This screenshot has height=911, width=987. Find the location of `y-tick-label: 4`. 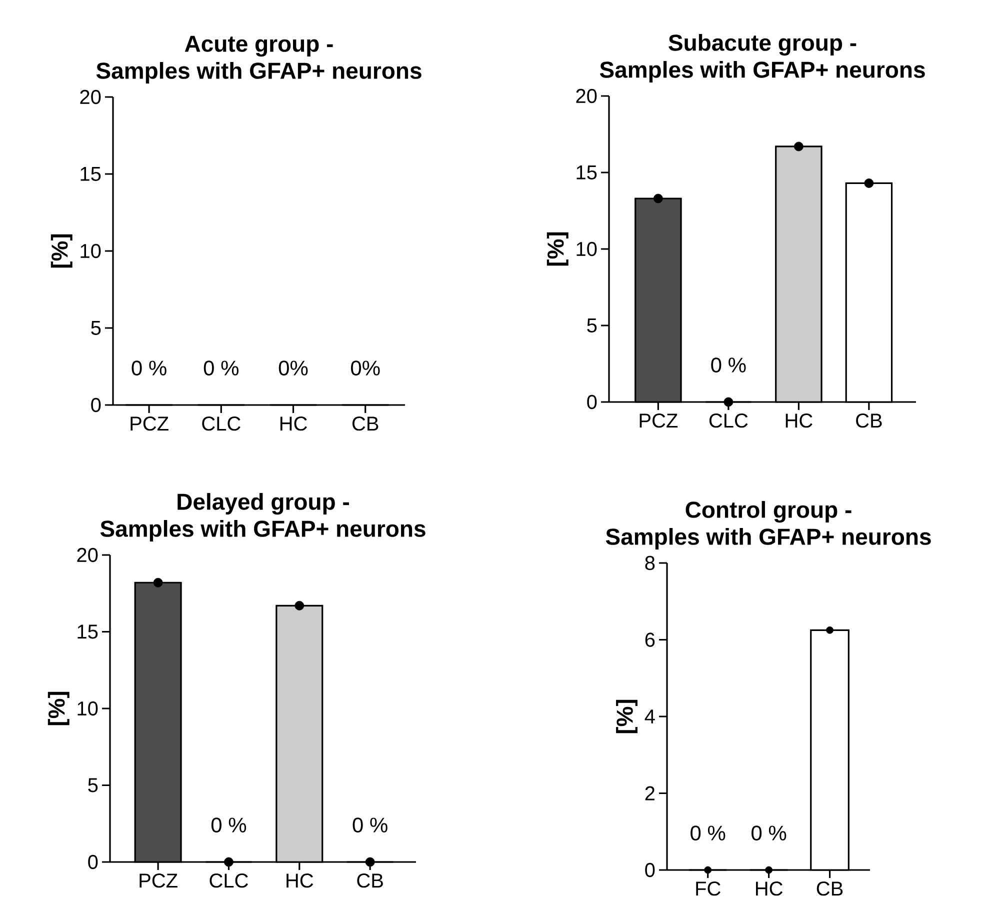

y-tick-label: 4 is located at coordinates (649, 717).